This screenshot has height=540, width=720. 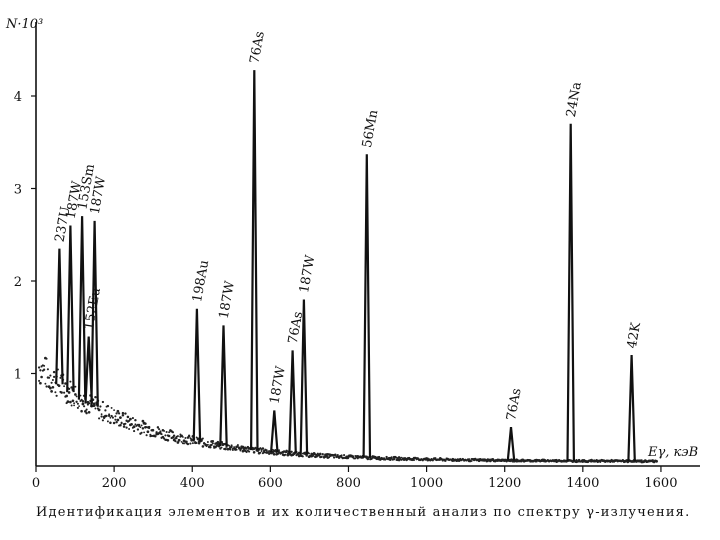 What do you see at coordinates (634, 335) in the screenshot?
I see `peak-label: 42K` at bounding box center [634, 335].